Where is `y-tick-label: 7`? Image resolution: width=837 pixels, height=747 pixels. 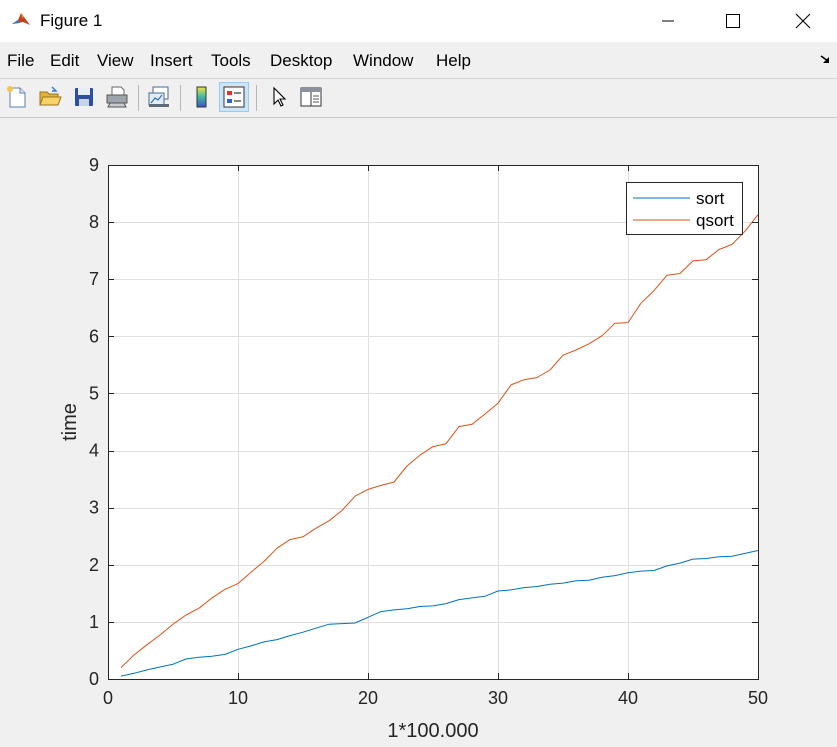 y-tick-label: 7 is located at coordinates (94, 279).